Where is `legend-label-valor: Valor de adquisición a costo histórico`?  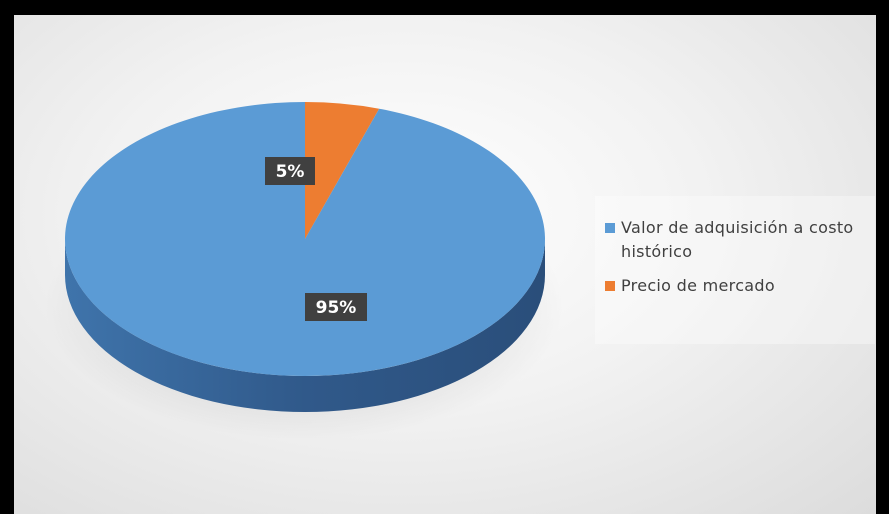 legend-label-valor: Valor de adquisición a costo histórico is located at coordinates (737, 239).